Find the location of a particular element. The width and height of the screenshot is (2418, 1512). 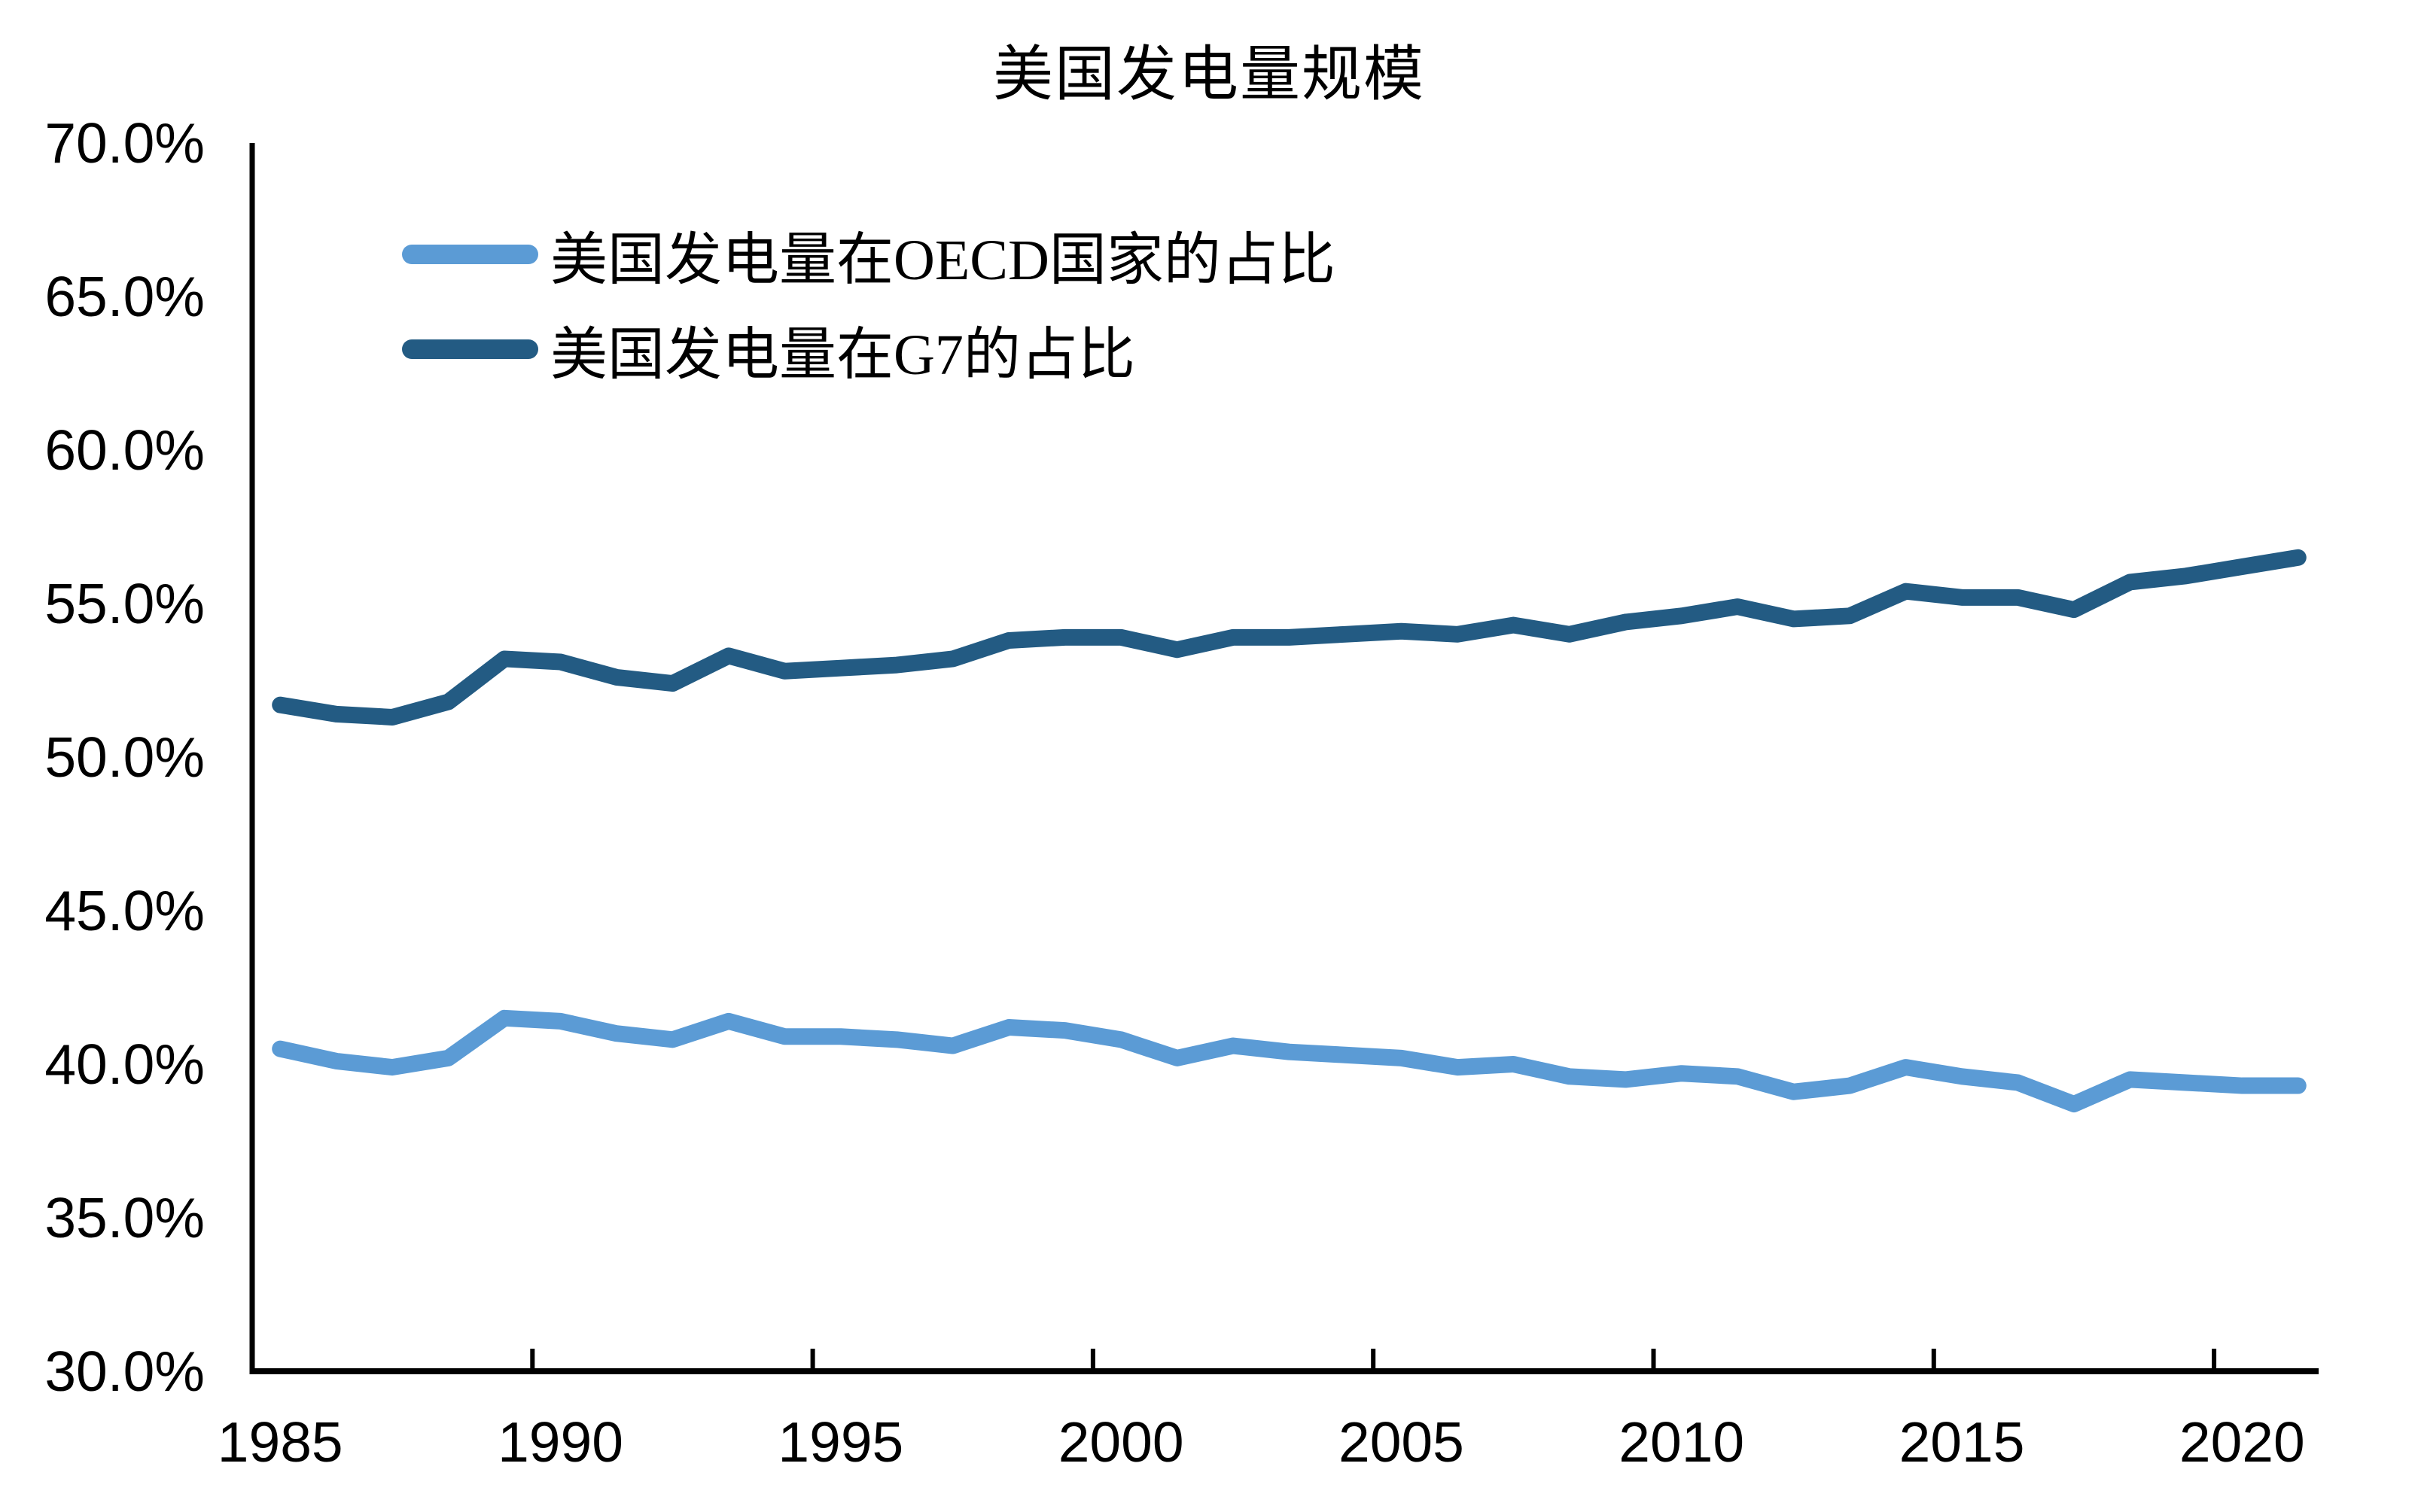

x-axis-tick-label: 1985 is located at coordinates (281, 1442).